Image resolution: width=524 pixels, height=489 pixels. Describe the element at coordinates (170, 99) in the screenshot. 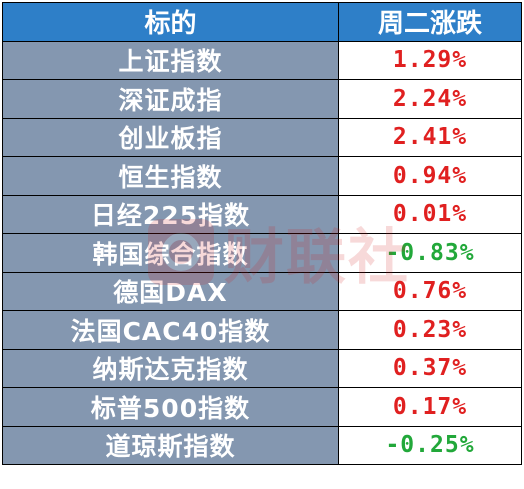

I see `index-name: 深证成指` at that location.